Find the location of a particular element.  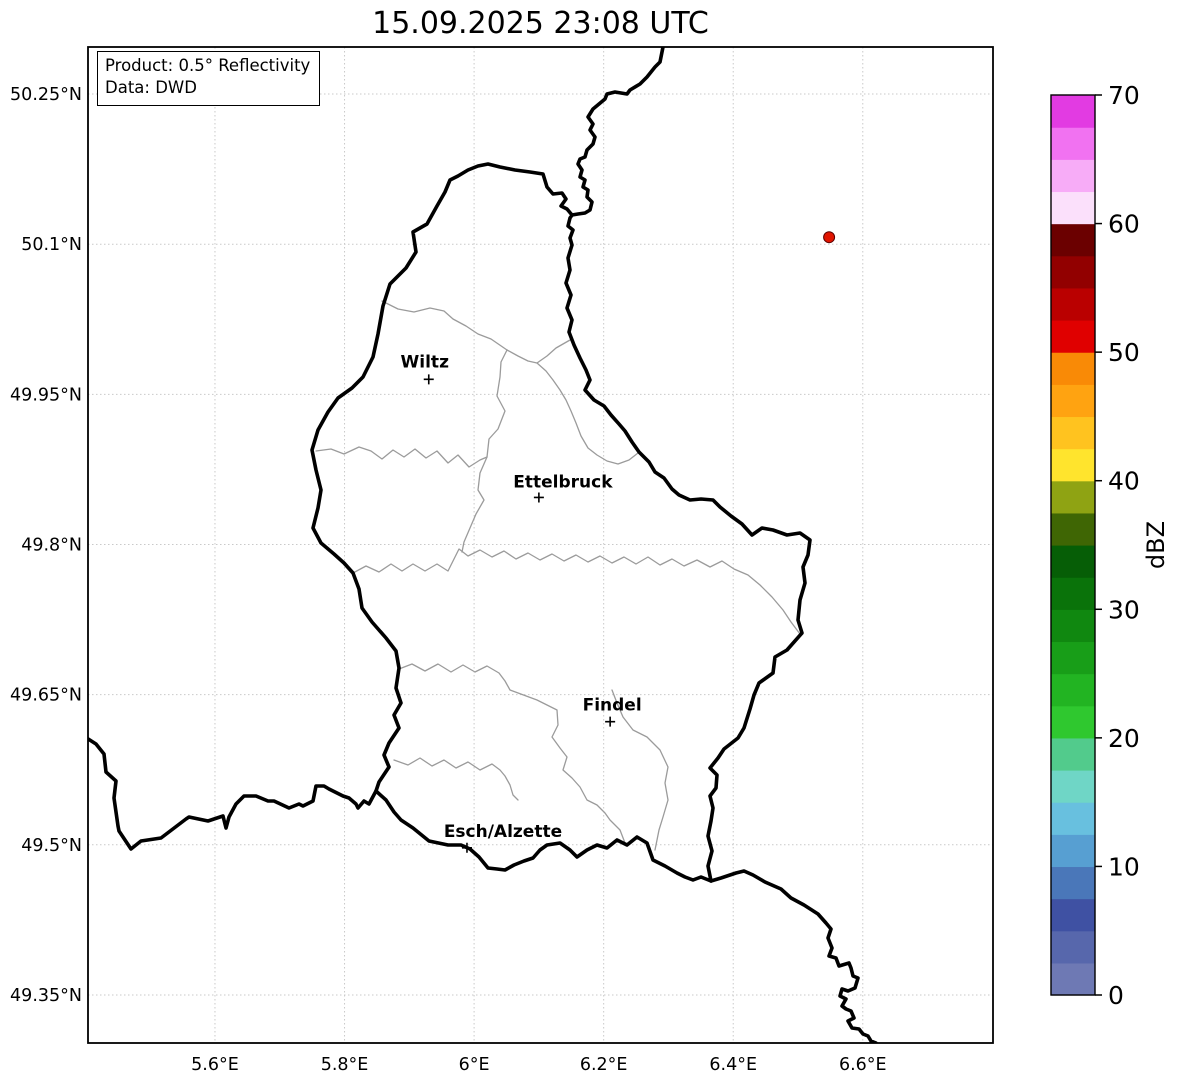

colorbar-frame is located at coordinates (1073, 545).